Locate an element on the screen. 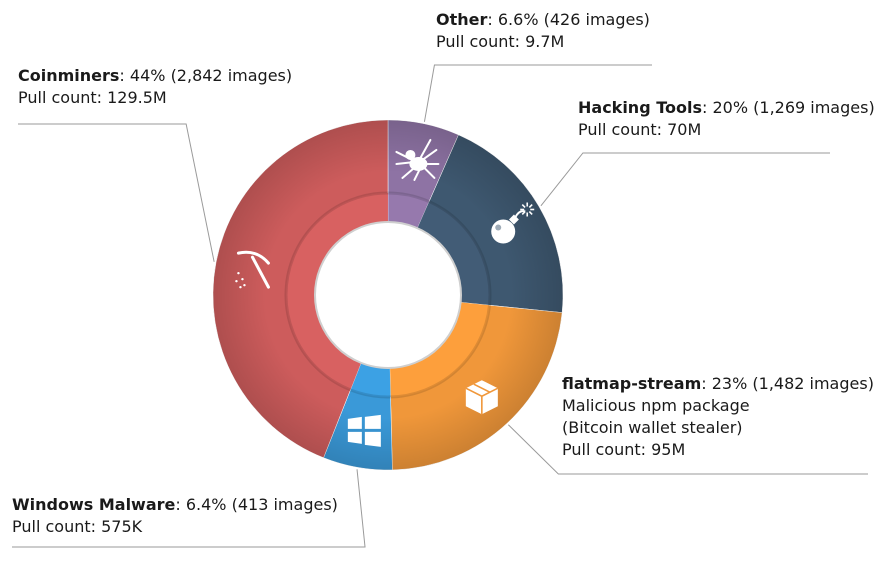 This screenshot has width=882, height=564. leader-line-coinminers is located at coordinates (116, 192).